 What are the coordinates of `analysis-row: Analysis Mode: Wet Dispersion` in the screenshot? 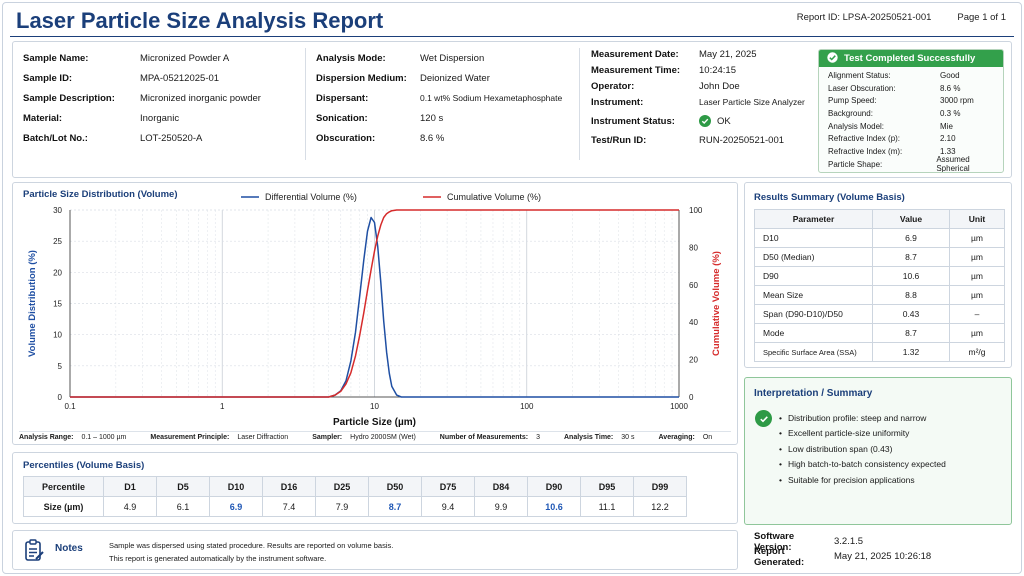 It's located at (439, 58).